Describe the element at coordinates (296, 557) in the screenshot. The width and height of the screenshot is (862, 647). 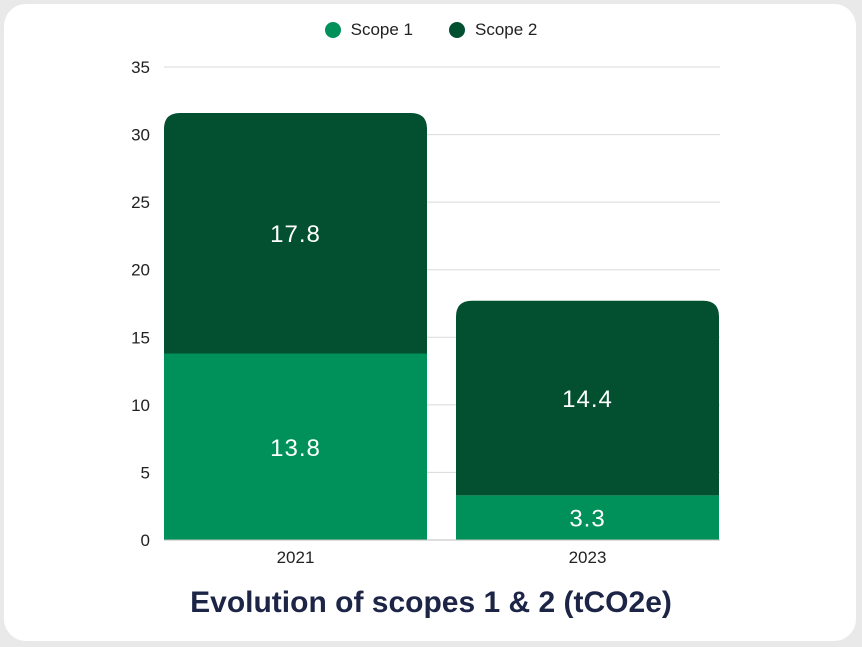
I see `x-tick-label: 2021` at that location.